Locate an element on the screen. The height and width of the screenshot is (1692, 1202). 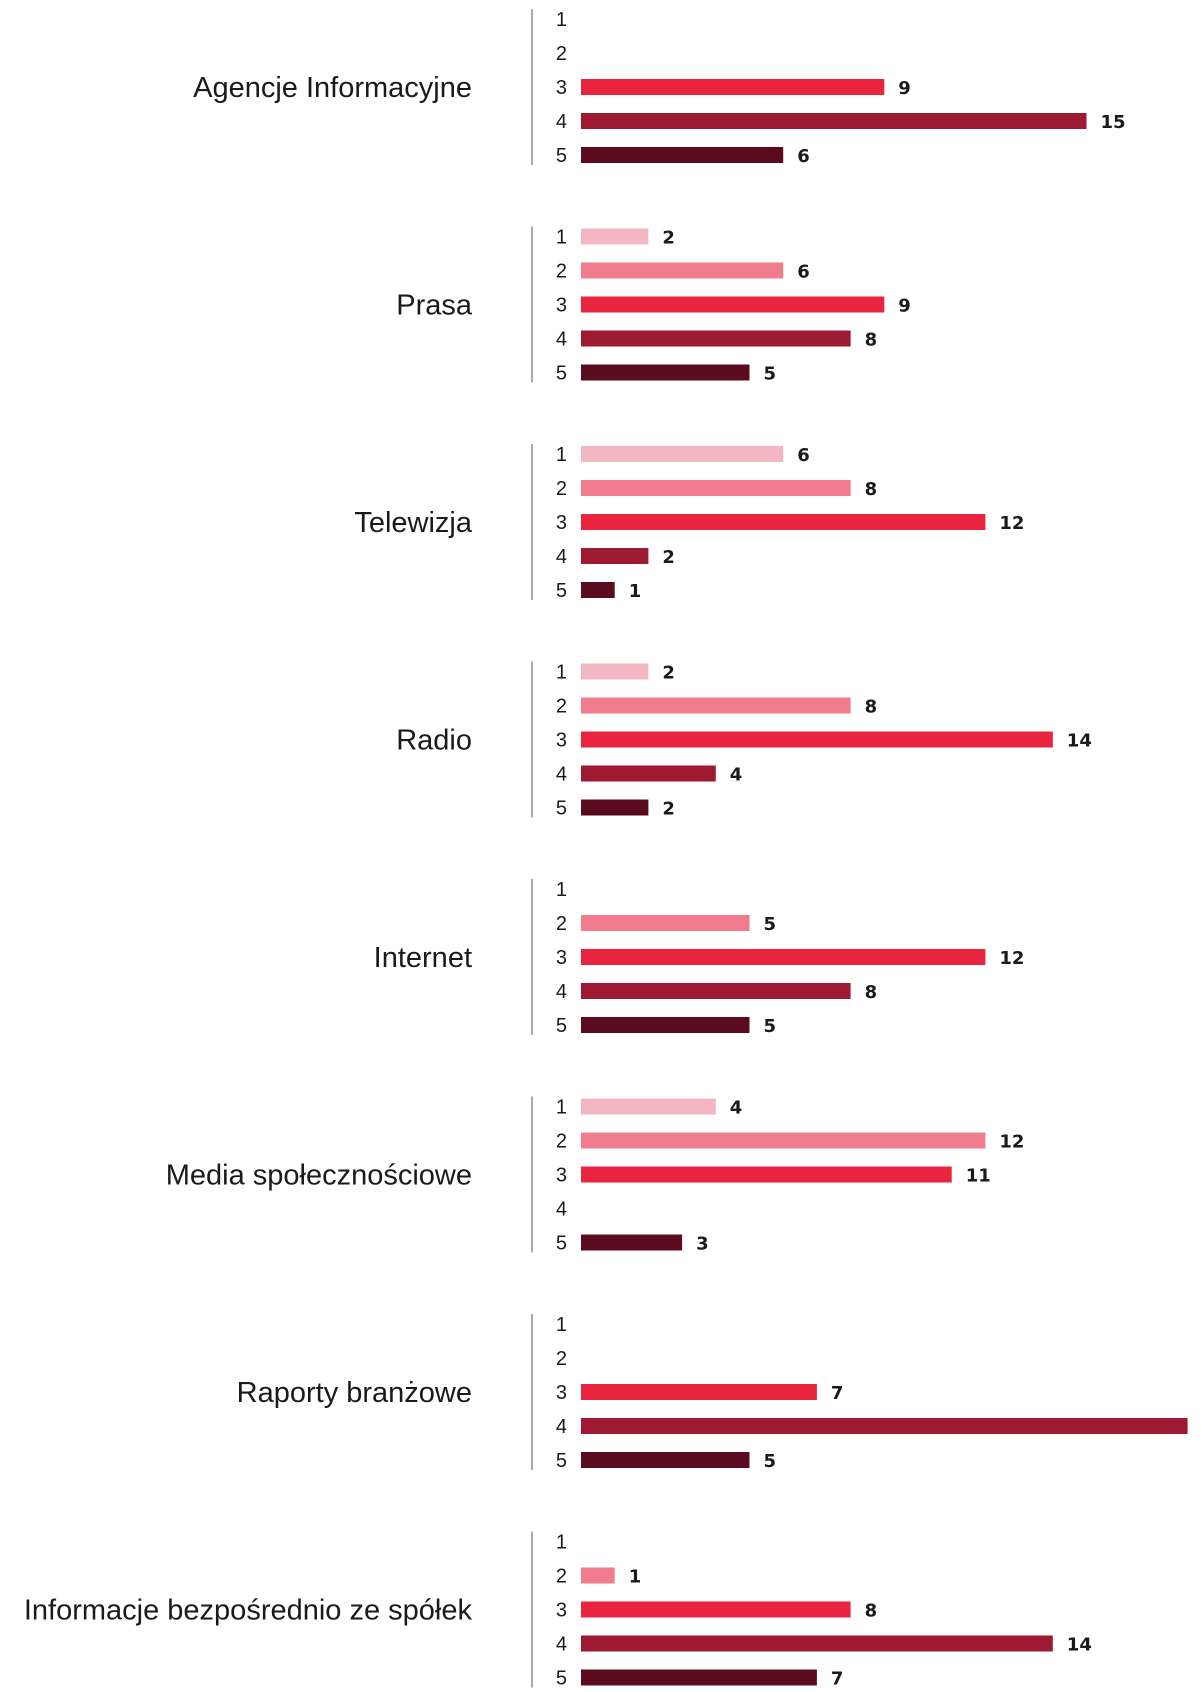
bar-group: Radio 1 2 2 8 3 14 4 4 5 2 is located at coordinates (744, 740).